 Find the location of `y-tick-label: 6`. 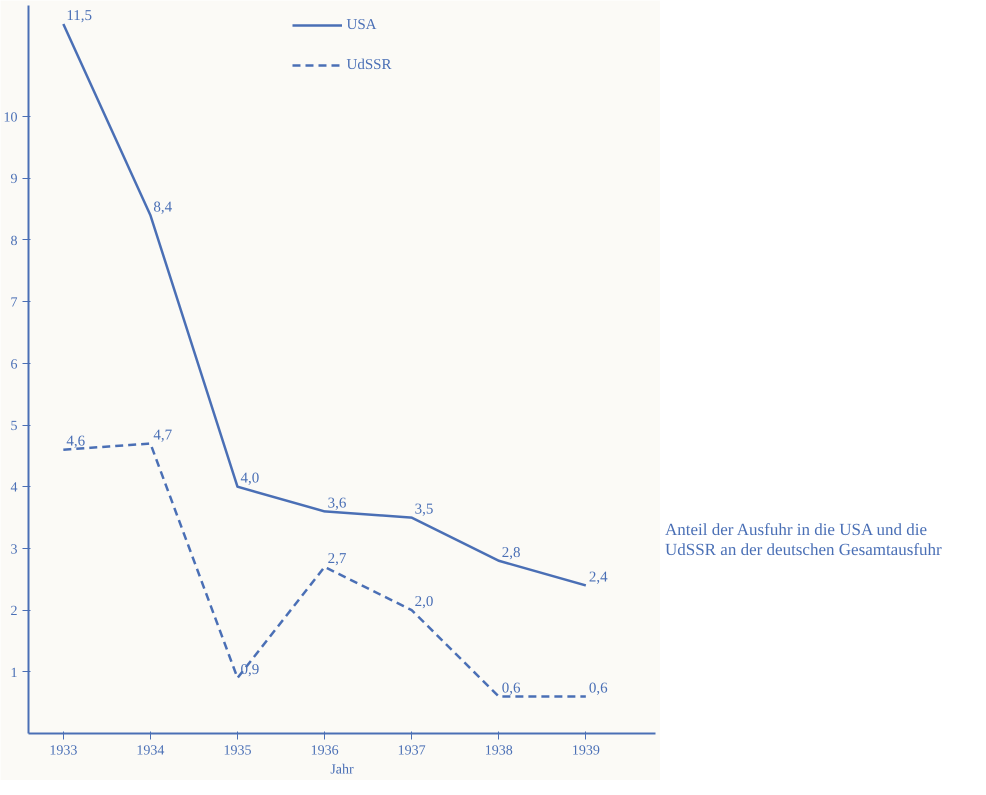

y-tick-label: 6 is located at coordinates (14, 364).